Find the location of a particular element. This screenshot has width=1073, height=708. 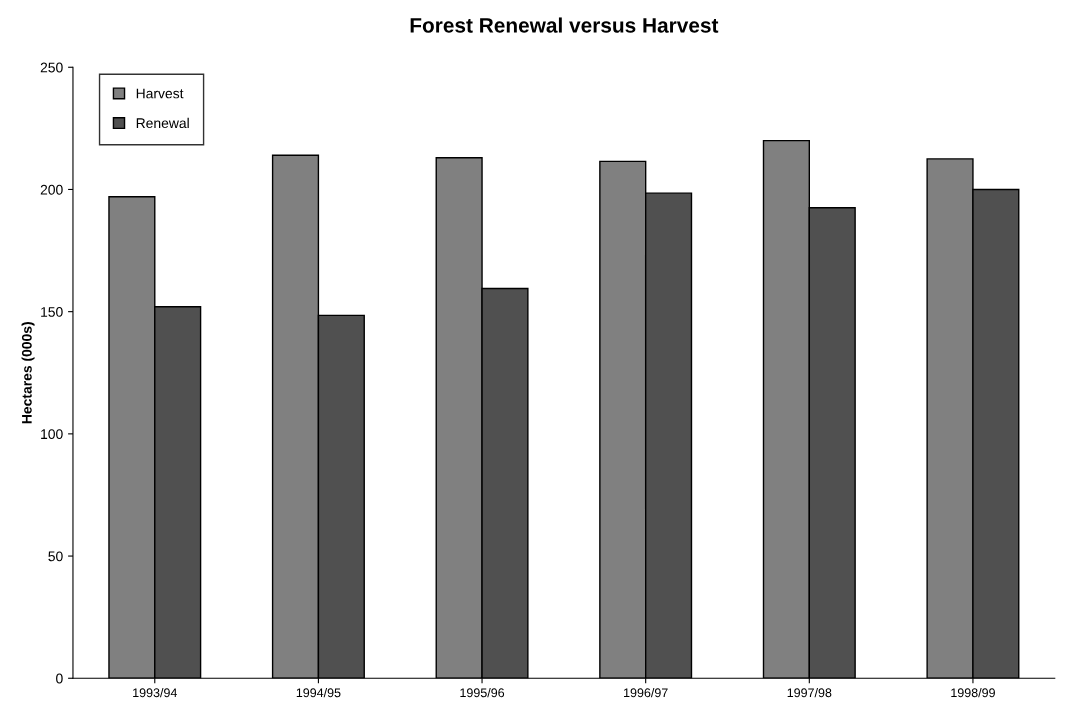

chart-title: Forest Renewal versus Harvest is located at coordinates (564, 25).